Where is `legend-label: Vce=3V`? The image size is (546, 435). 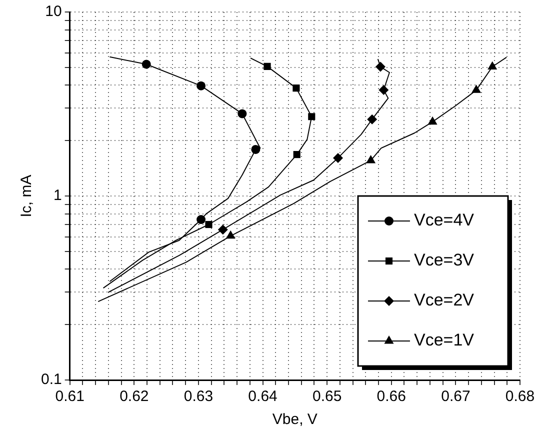 legend-label: Vce=3V is located at coordinates (444, 260).